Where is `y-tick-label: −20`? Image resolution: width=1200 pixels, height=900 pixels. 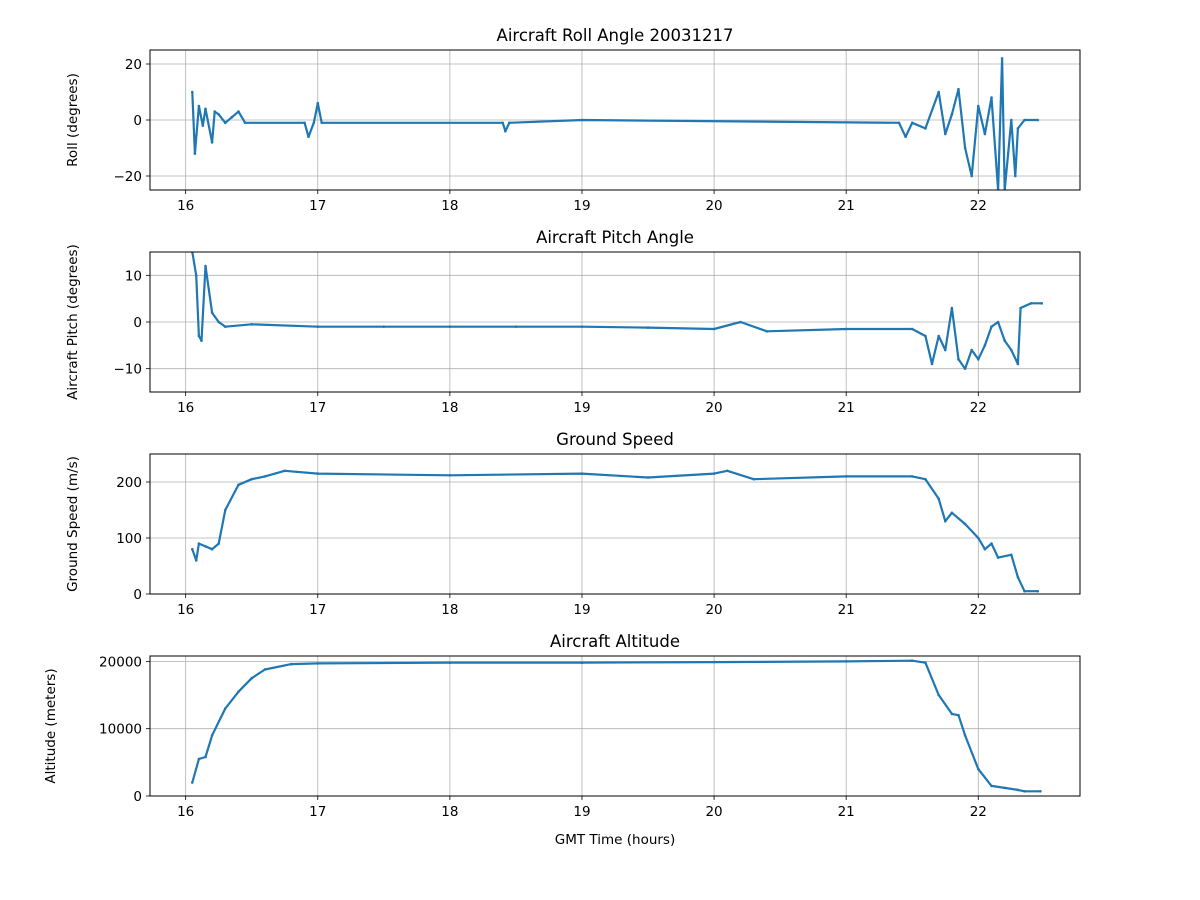 y-tick-label: −20 is located at coordinates (128, 177).